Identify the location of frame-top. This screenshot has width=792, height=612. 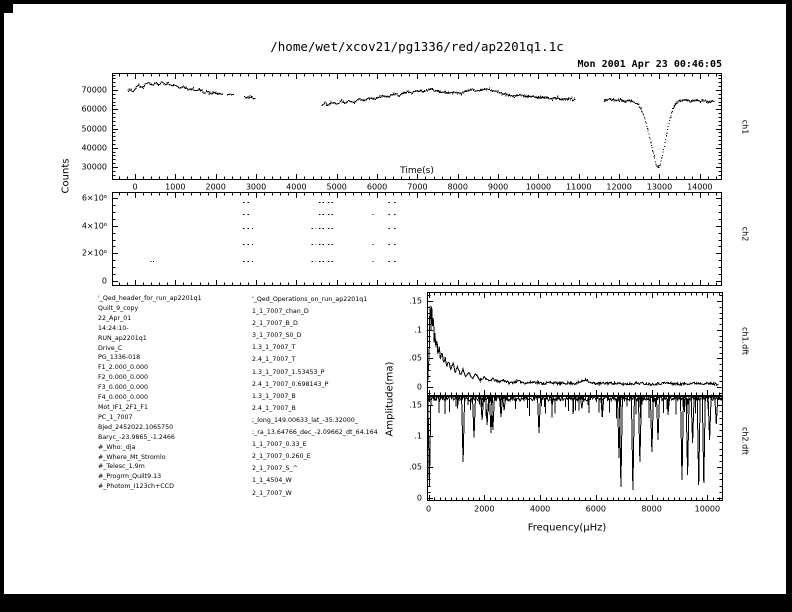
(396, 2).